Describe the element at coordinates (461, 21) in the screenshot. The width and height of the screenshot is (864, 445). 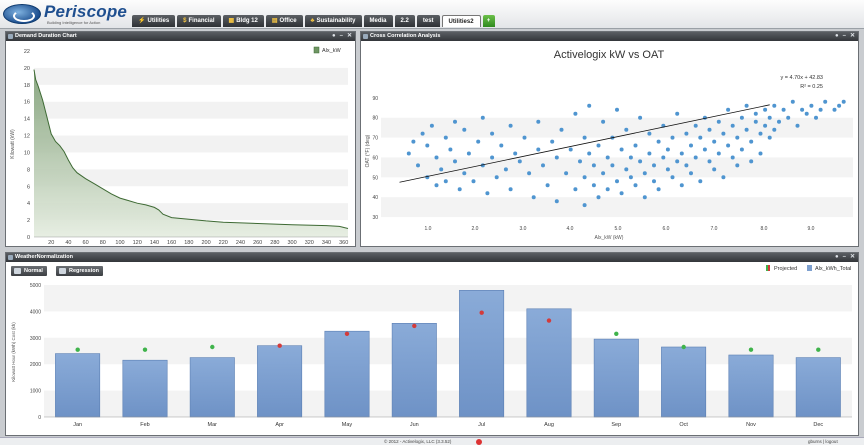
I see `tab-utilities2: Utilities2` at that location.